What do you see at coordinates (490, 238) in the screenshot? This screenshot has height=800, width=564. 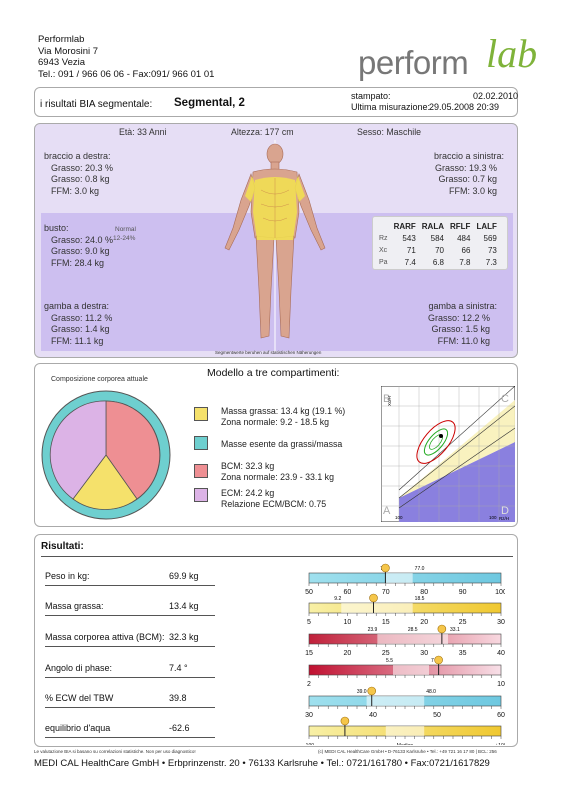 I see `cell: 569` at bounding box center [490, 238].